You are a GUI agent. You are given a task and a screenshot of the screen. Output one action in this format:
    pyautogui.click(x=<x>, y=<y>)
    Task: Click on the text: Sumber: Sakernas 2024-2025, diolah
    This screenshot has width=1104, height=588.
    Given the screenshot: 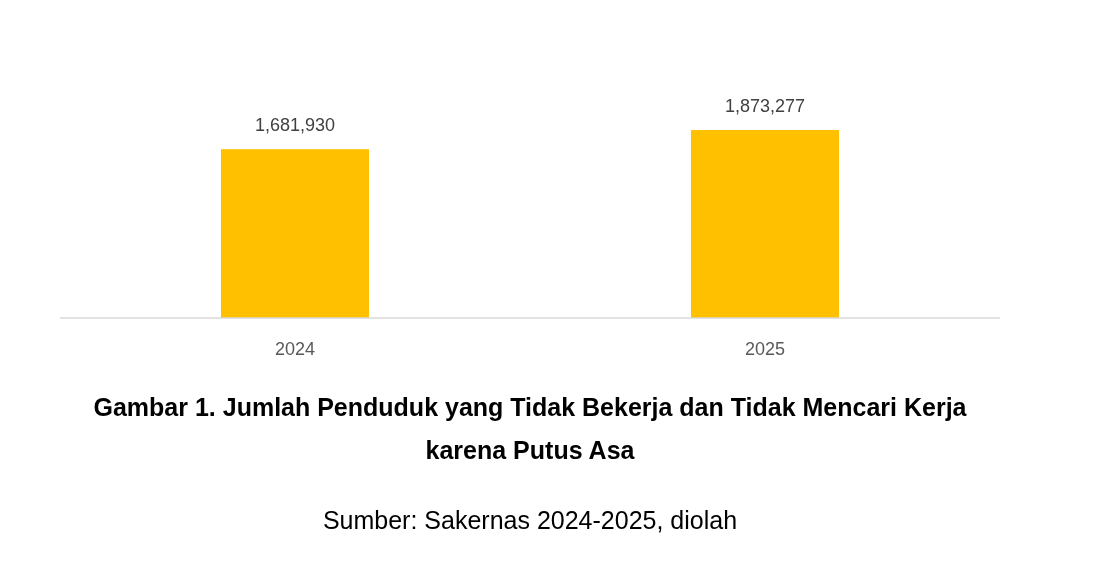 What is the action you would take?
    pyautogui.click(x=530, y=520)
    